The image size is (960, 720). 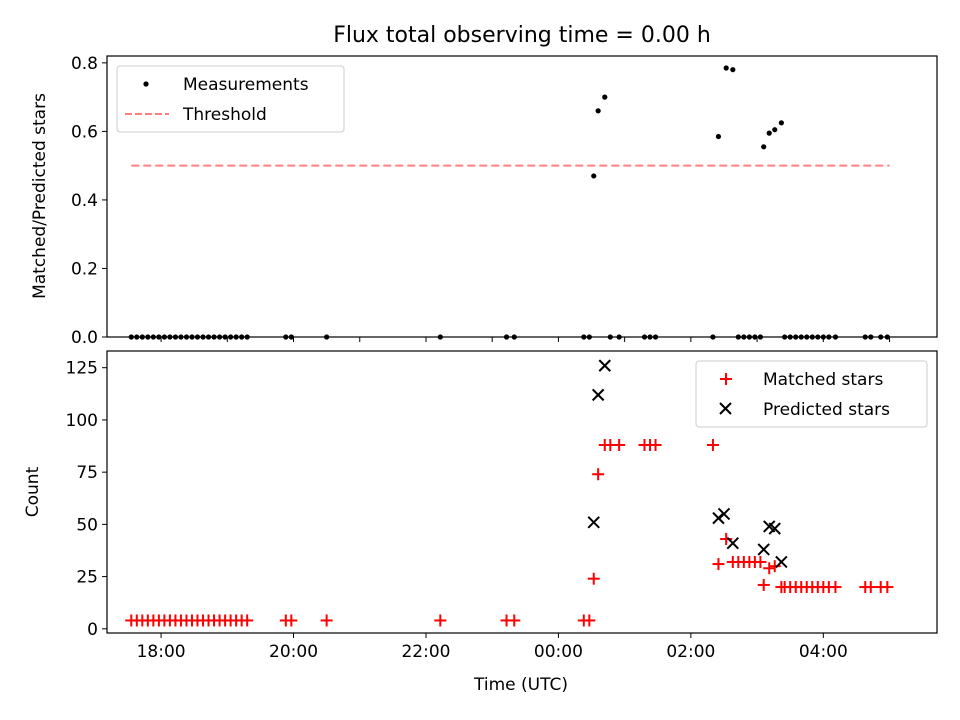 What do you see at coordinates (87, 473) in the screenshot?
I see `bottom-y-tick-label: 75` at bounding box center [87, 473].